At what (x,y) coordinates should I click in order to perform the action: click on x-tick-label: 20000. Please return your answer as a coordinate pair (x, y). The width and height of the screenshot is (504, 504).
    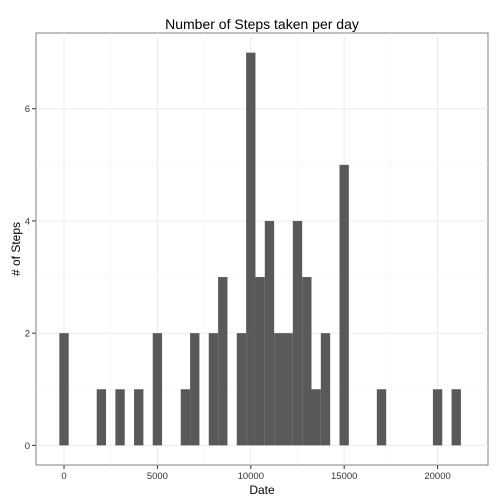
    Looking at the image, I should click on (437, 476).